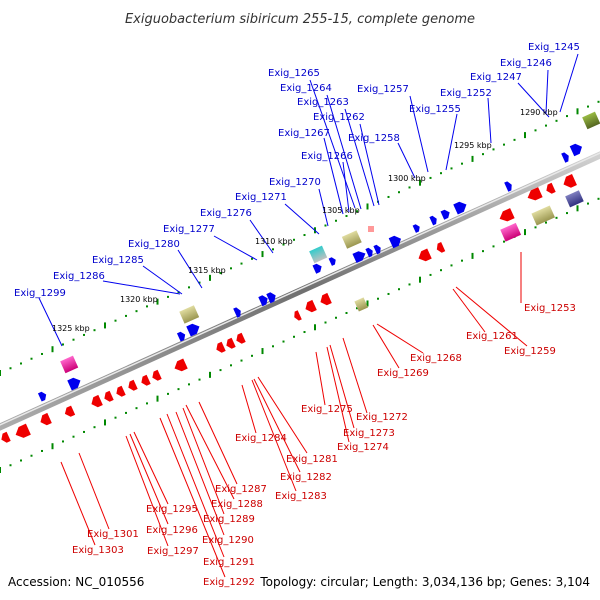  Describe the element at coordinates (228, 540) in the screenshot. I see `gene-label: Exig_1290` at that location.